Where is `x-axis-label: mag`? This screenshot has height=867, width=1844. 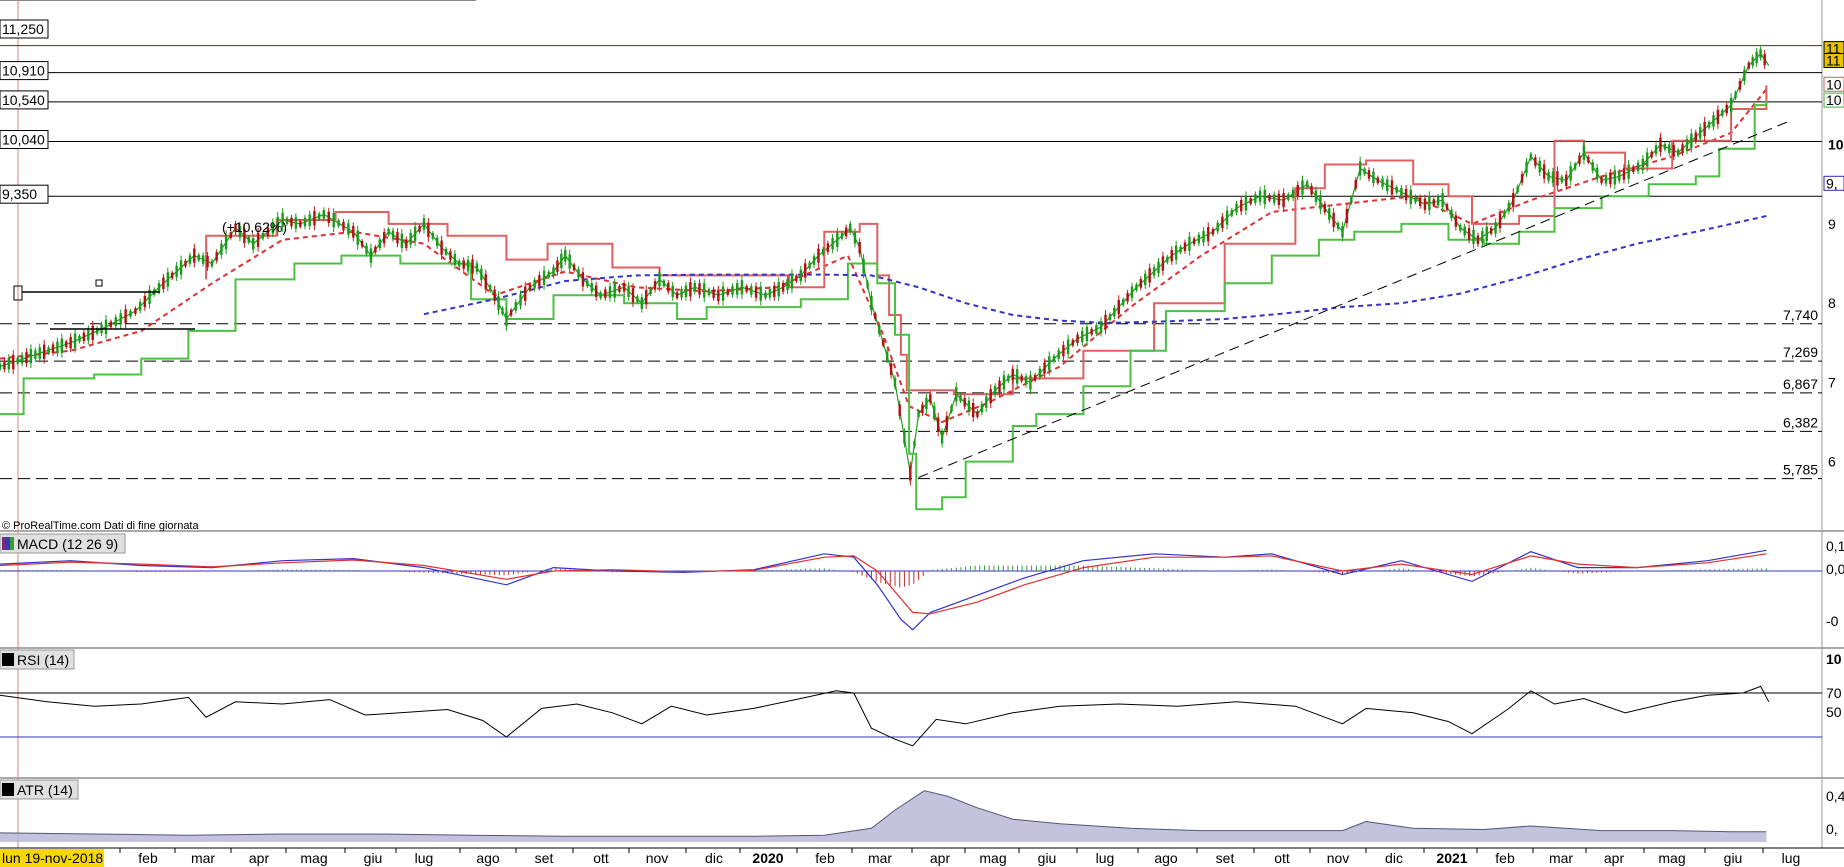 x-axis-label: mag is located at coordinates (1671, 858).